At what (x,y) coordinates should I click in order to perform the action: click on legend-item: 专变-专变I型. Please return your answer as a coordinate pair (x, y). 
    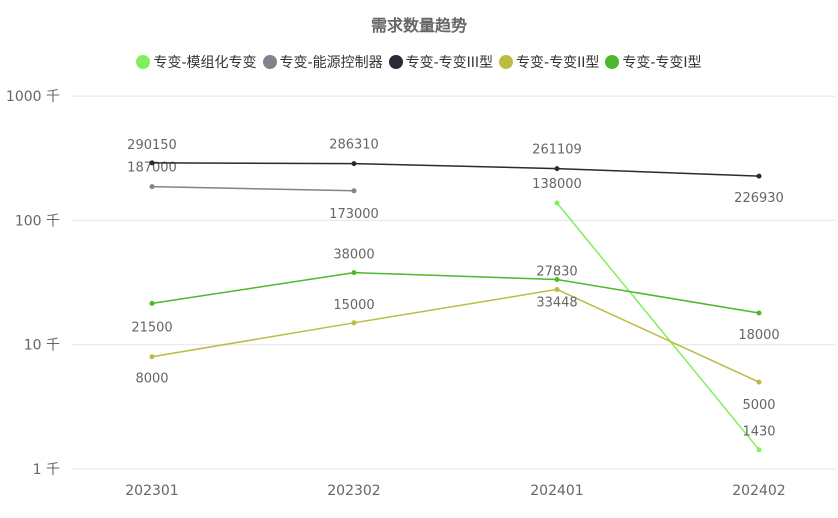
    Looking at the image, I should click on (653, 62).